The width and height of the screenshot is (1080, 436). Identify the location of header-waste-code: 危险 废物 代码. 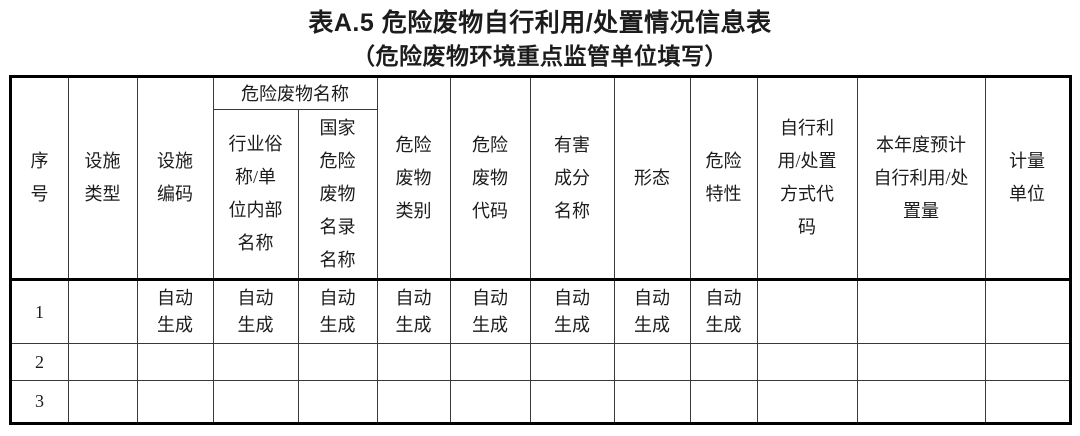
(490, 178).